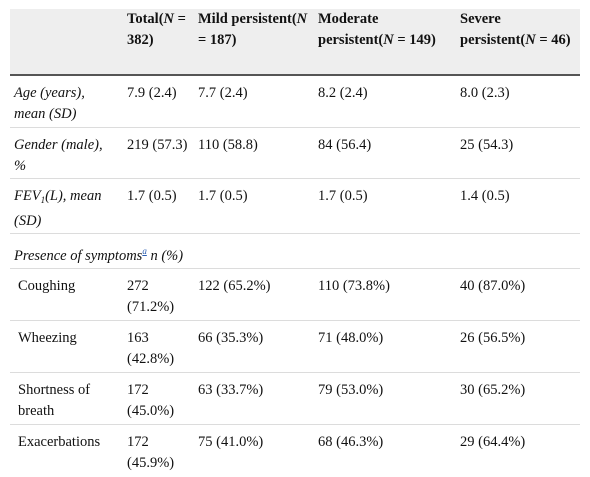 The height and width of the screenshot is (477, 590). I want to click on cell-mild: 122 (65.2%), so click(254, 295).